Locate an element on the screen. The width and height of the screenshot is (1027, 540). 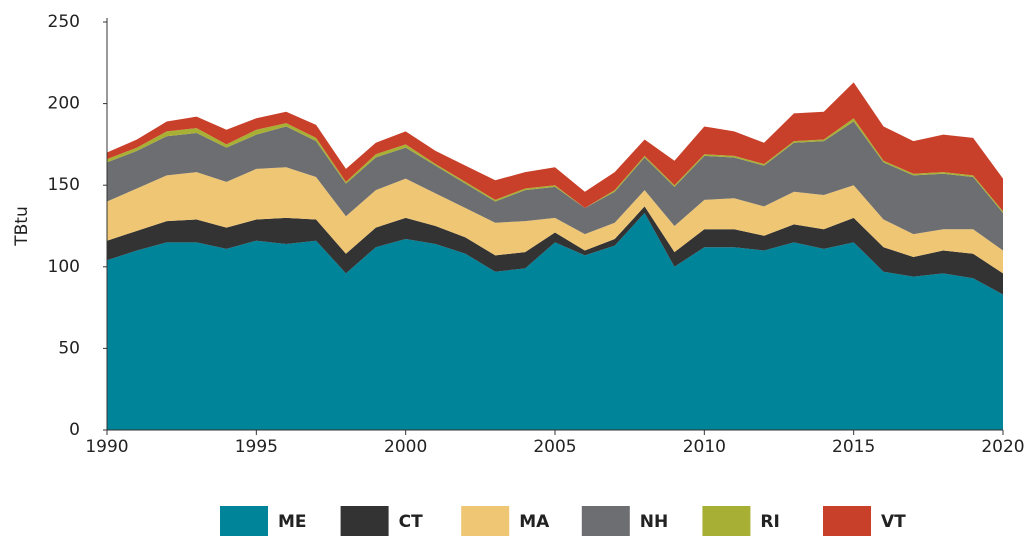
legend-label: NH is located at coordinates (654, 522).